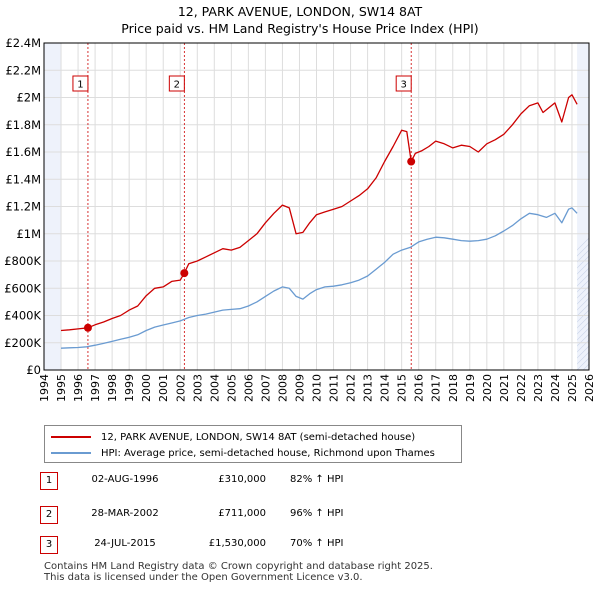  I want to click on x-tick-label: 2010, so click(317, 388).